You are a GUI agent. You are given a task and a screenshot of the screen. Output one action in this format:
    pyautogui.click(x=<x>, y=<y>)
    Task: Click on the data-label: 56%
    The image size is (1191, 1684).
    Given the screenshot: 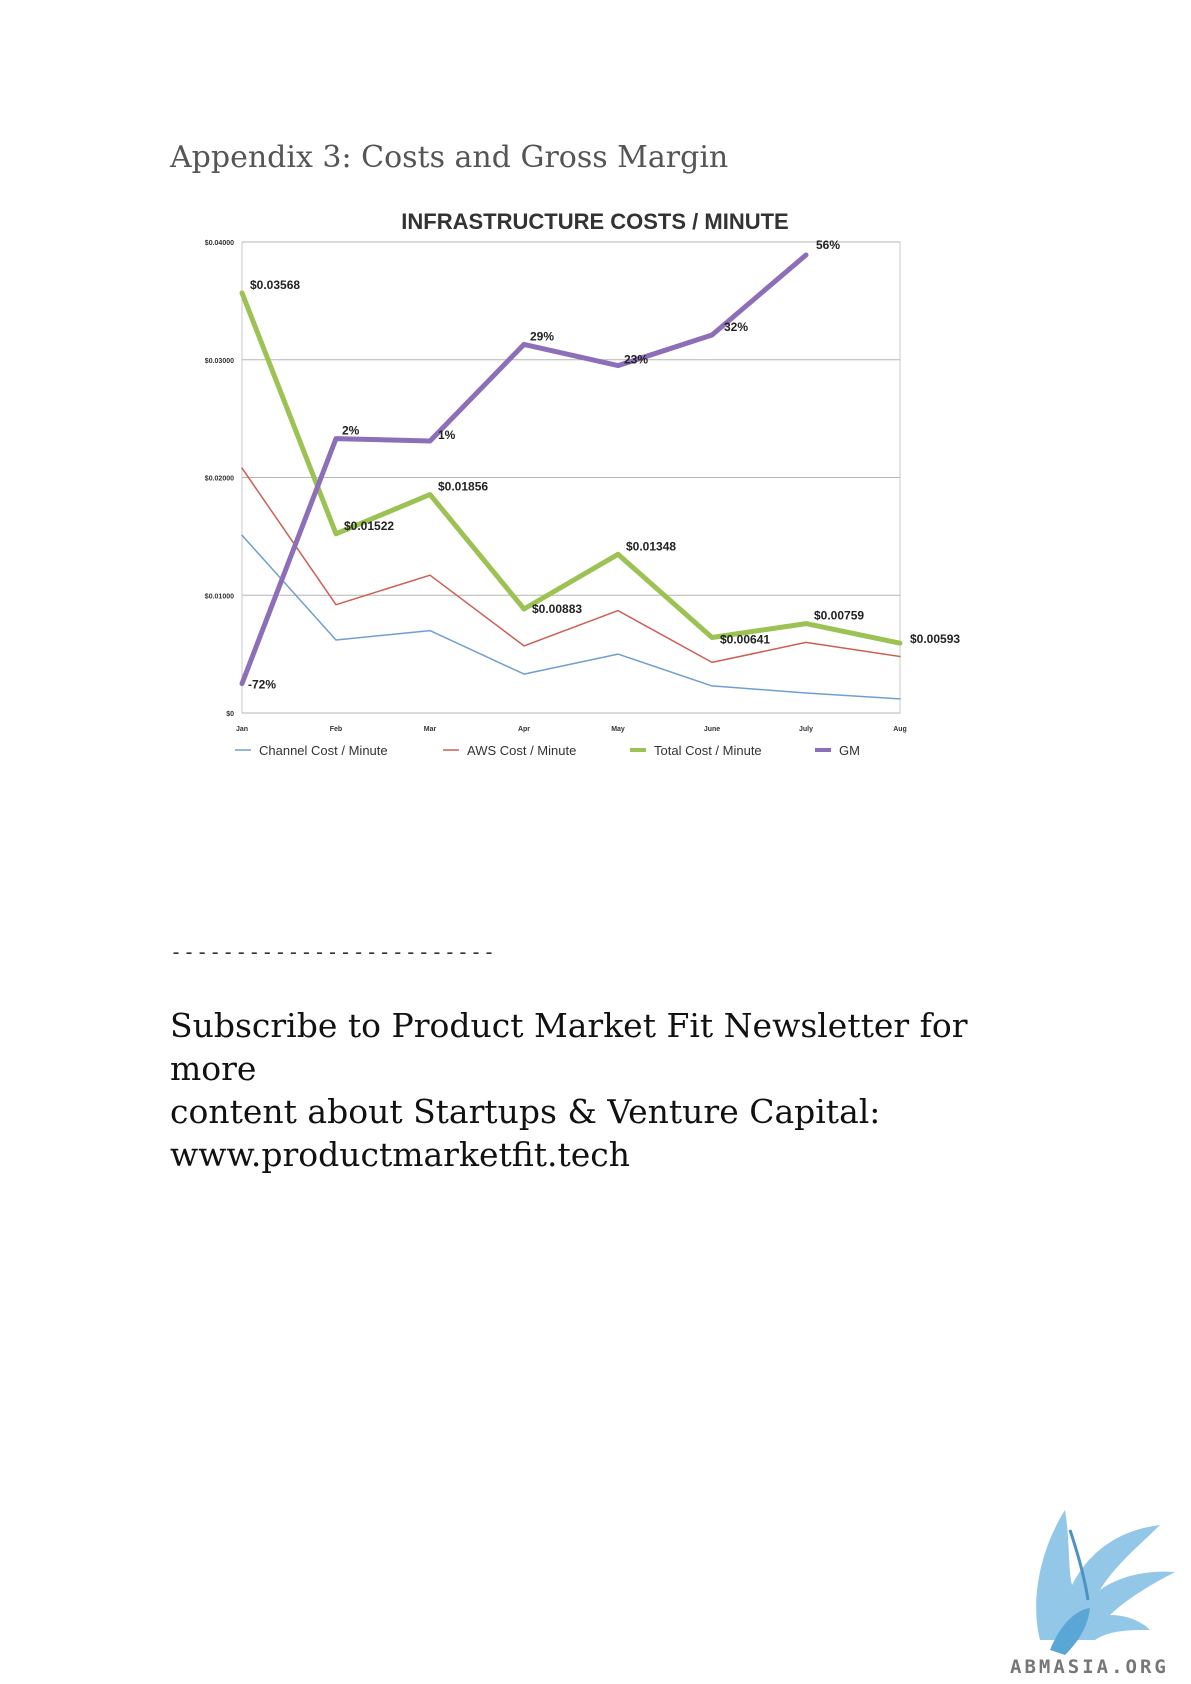 What is the action you would take?
    pyautogui.click(x=828, y=245)
    